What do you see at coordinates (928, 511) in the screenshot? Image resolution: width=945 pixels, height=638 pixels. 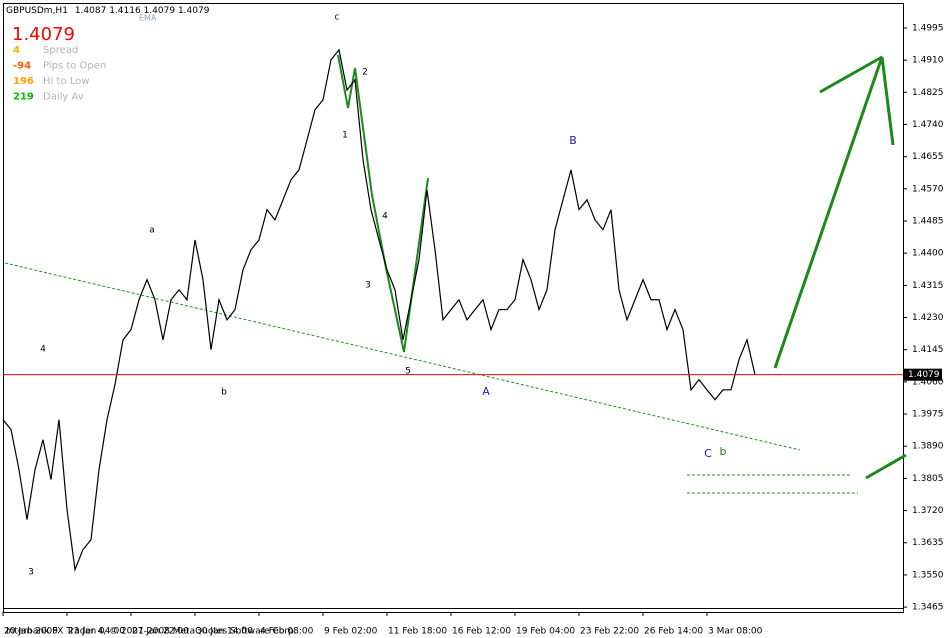 I see `y-tick-label: 1.3720` at bounding box center [928, 511].